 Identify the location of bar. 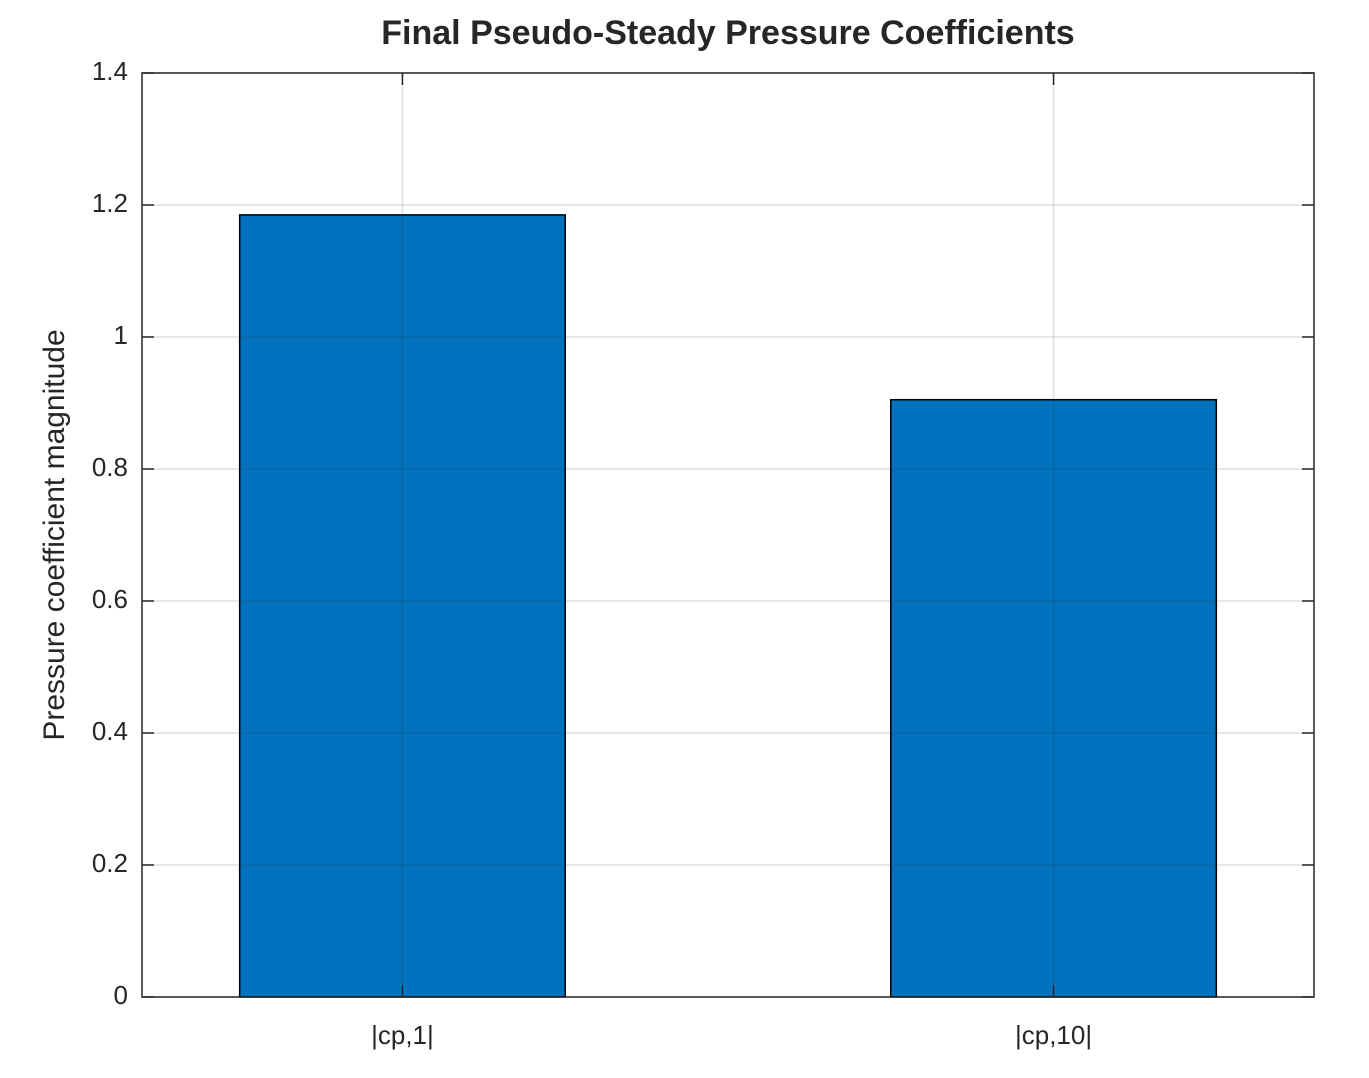
(1054, 698).